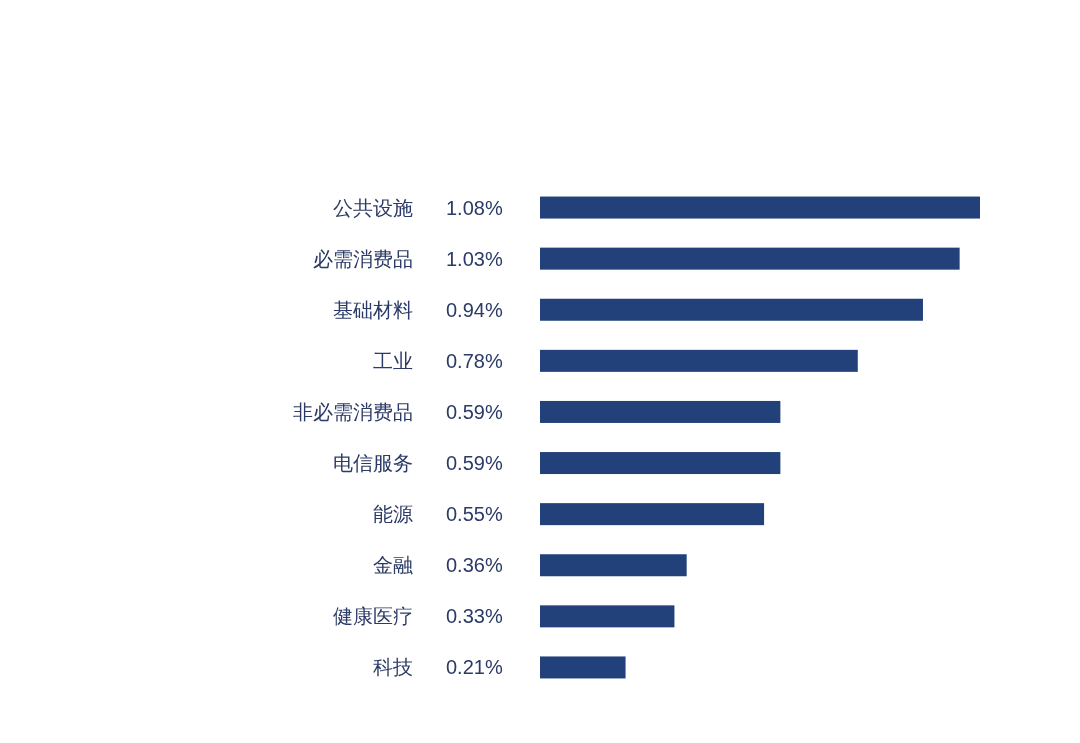 The height and width of the screenshot is (743, 1080). I want to click on y-tick-label: 金融, so click(393, 565).